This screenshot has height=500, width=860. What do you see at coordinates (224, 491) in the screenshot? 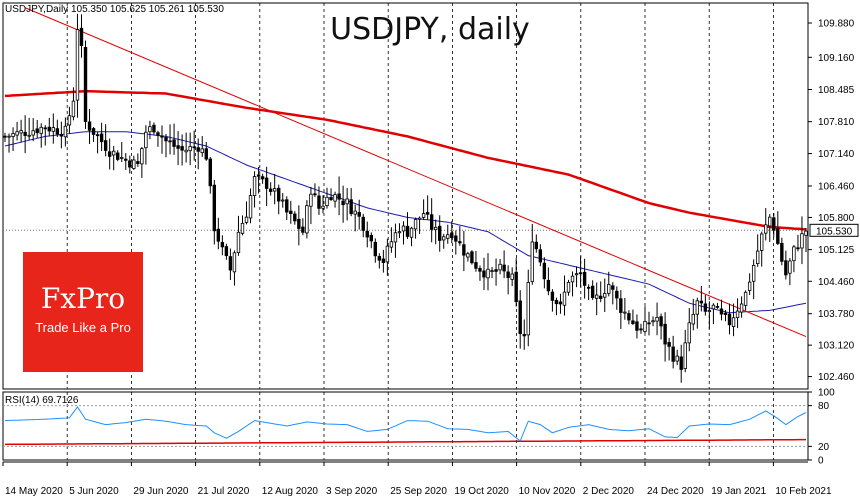
I see `time-label: 21 Jul 2020` at bounding box center [224, 491].